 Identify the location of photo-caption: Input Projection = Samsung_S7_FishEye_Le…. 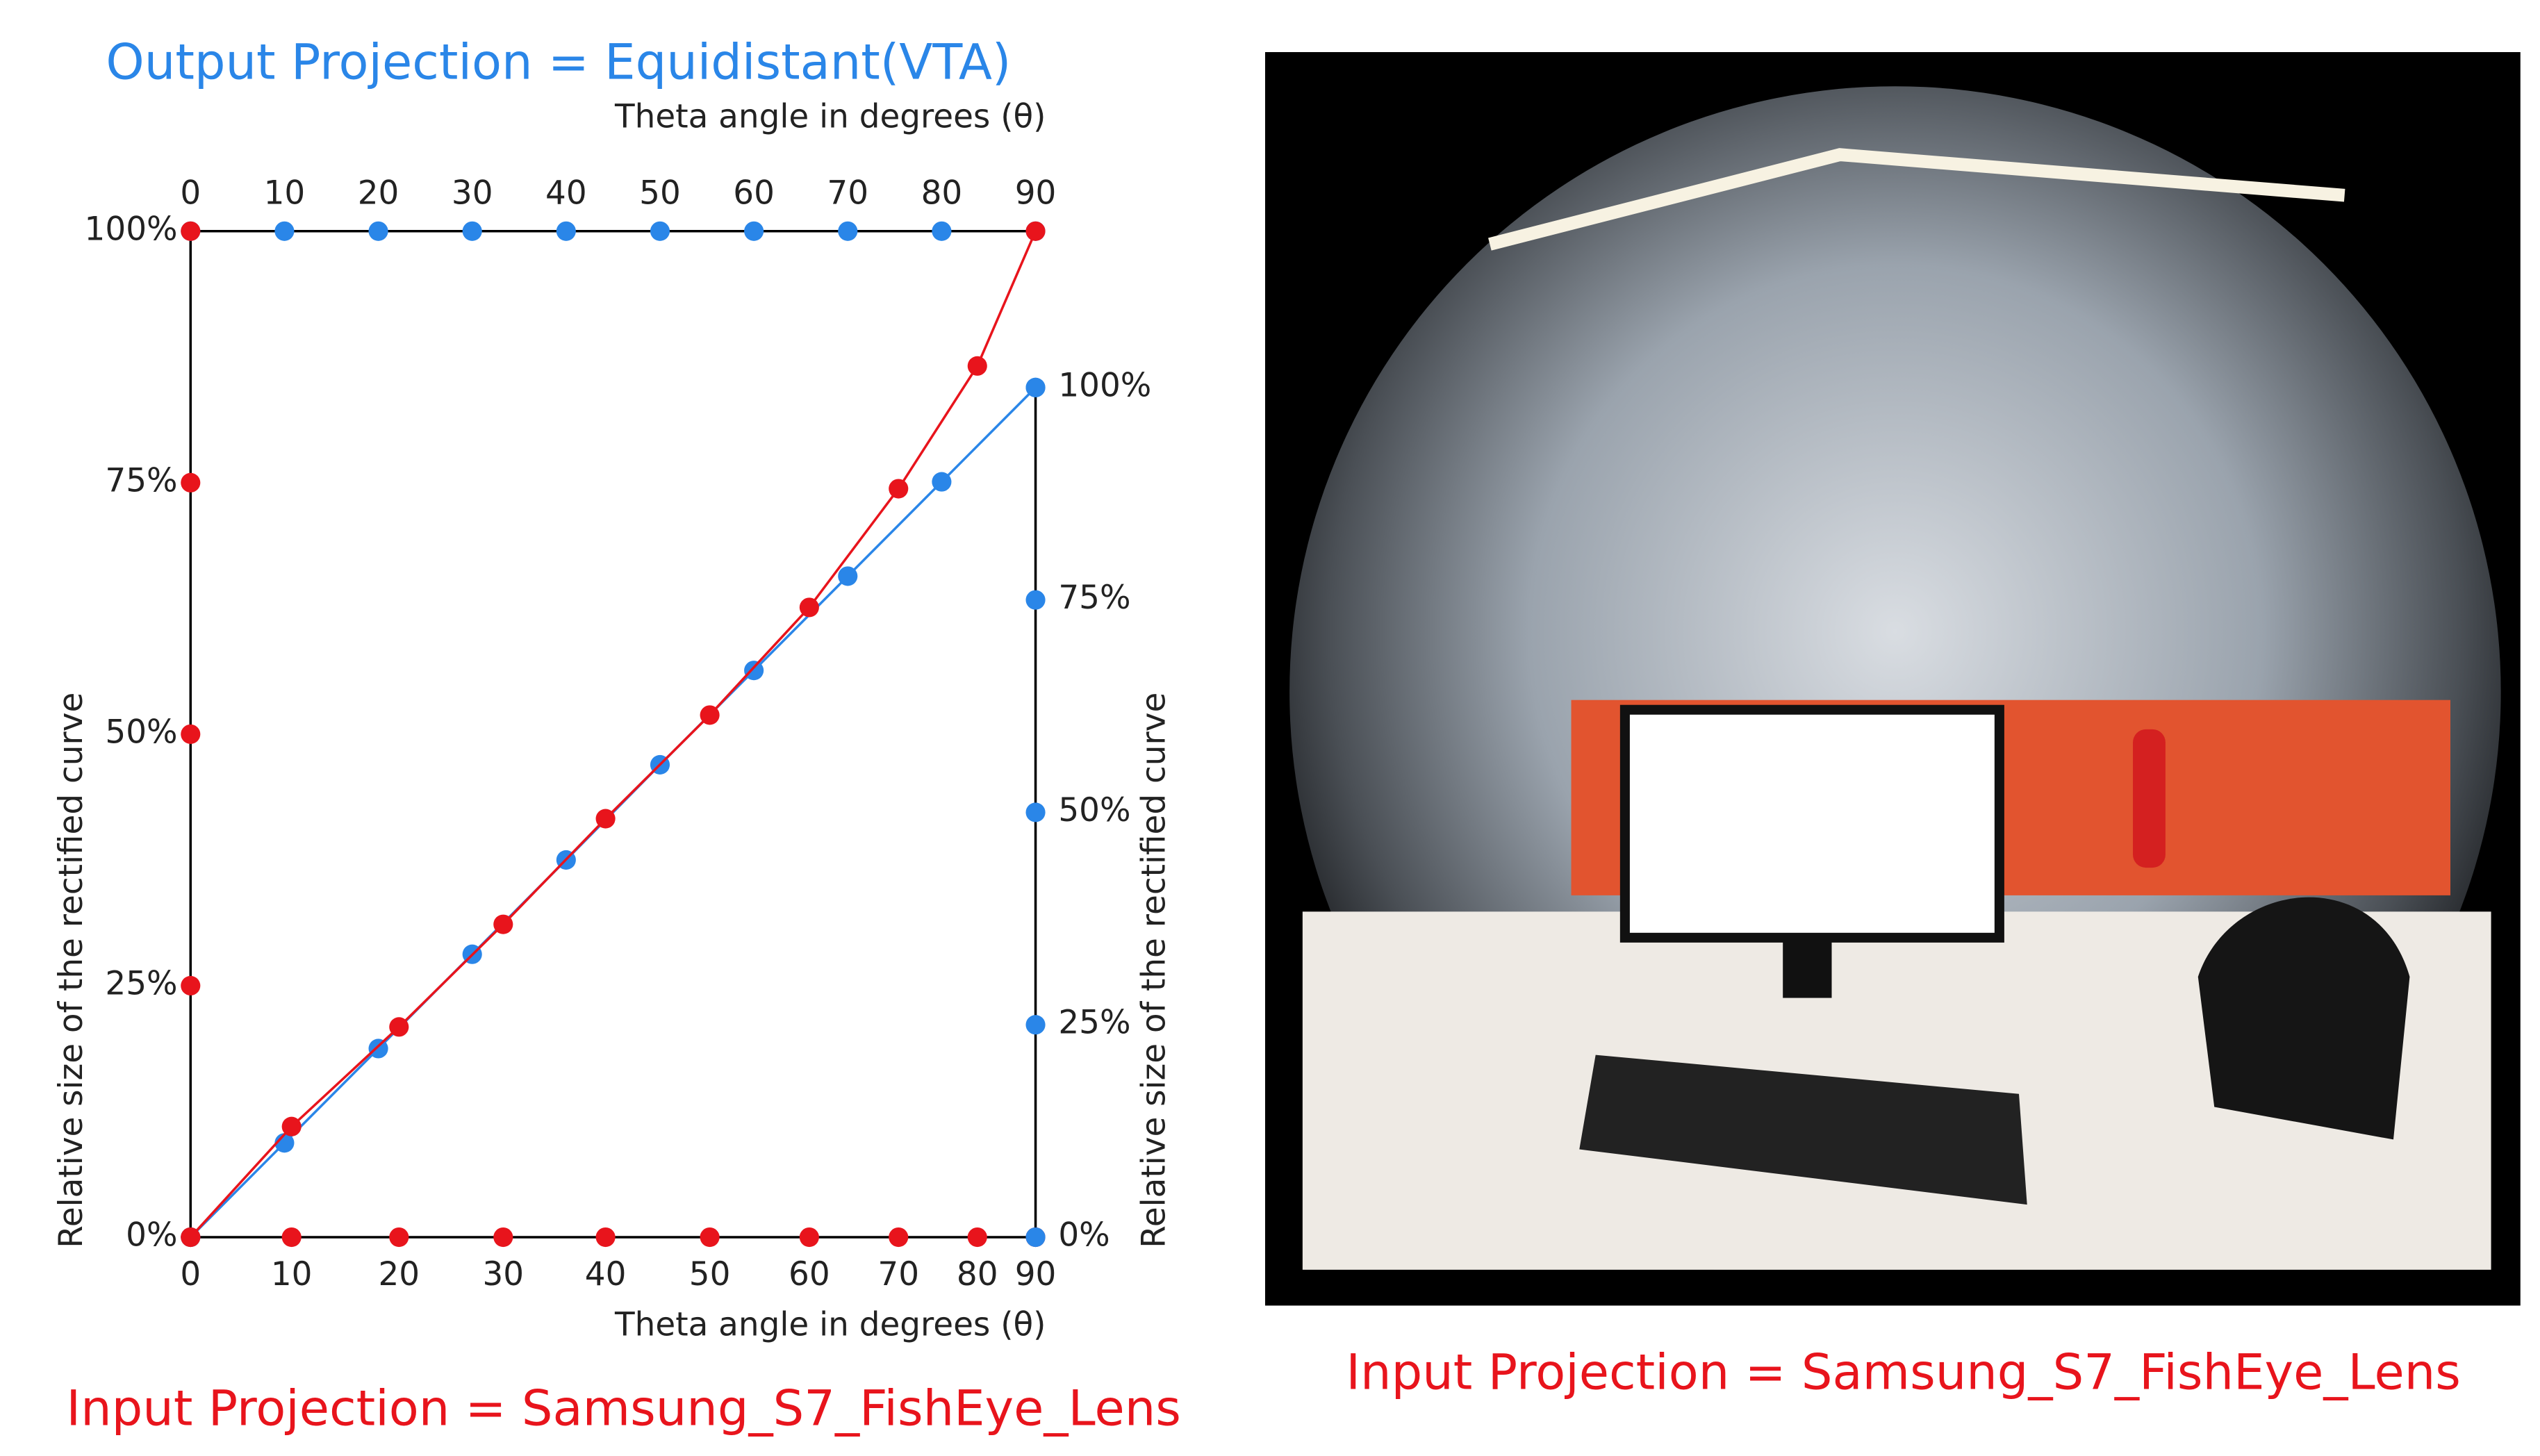
(1903, 1372).